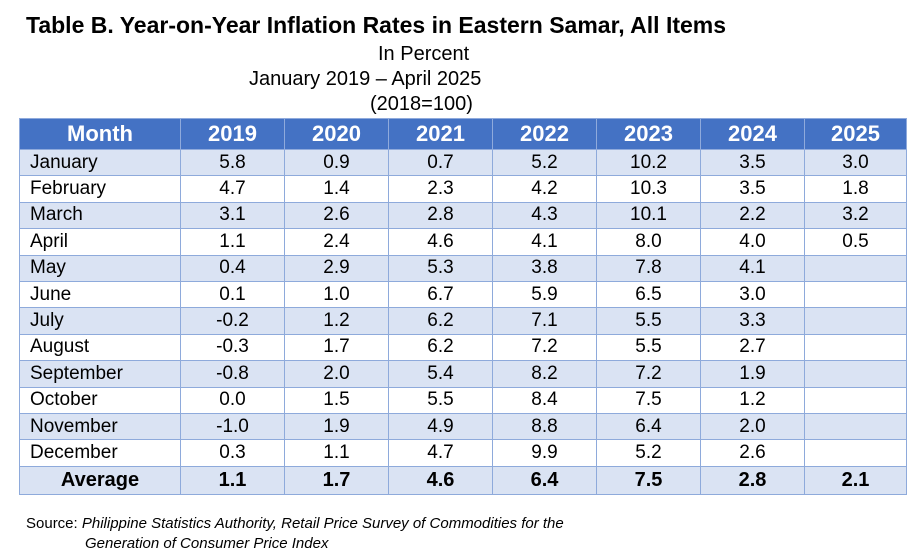  What do you see at coordinates (544, 347) in the screenshot?
I see `value-cell: 7.2` at bounding box center [544, 347].